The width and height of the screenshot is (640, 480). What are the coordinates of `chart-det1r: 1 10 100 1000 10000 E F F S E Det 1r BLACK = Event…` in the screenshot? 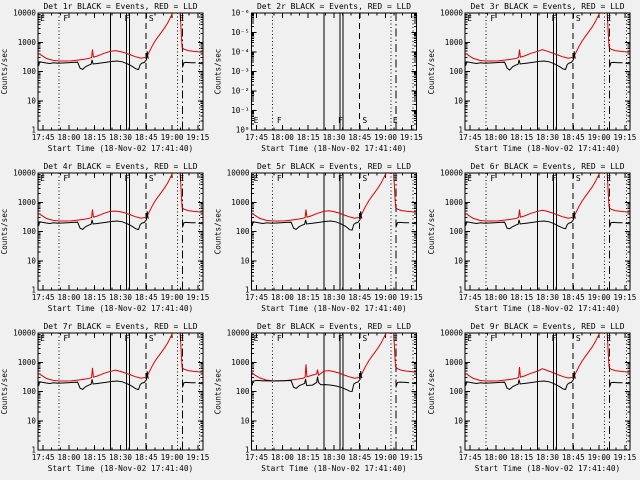 It's located at (104, 77).